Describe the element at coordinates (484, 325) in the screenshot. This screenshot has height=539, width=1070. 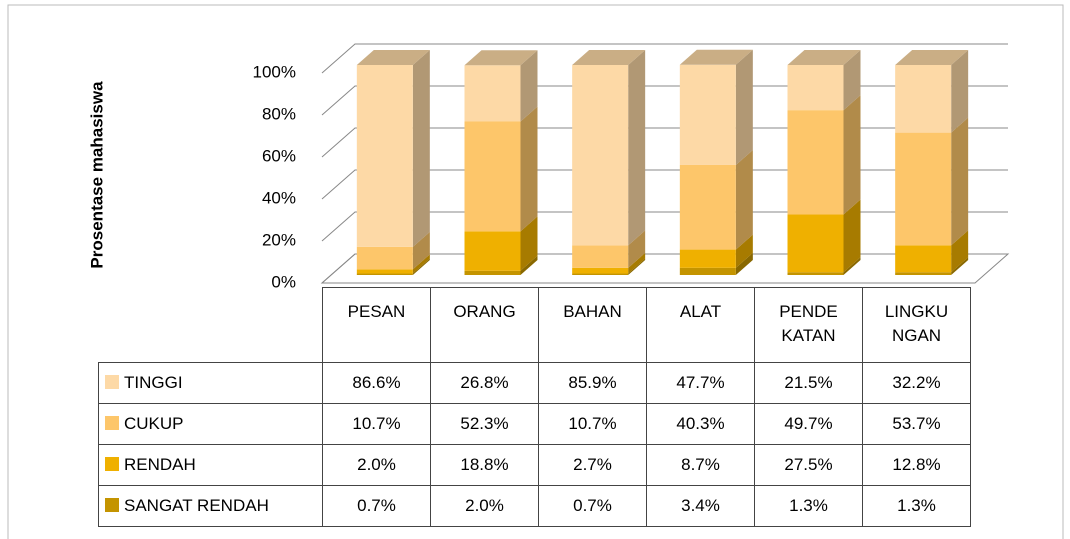
I see `category-label: ORANG` at that location.